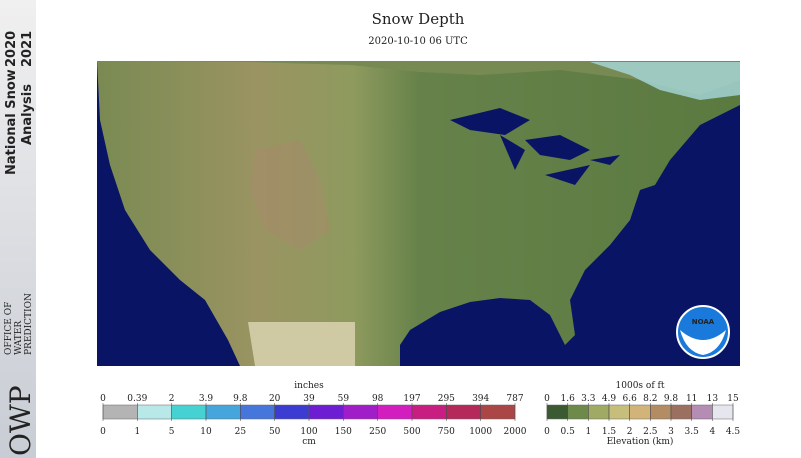  Describe the element at coordinates (640, 441) in the screenshot. I see `legend-unit: Elevation (km)` at that location.